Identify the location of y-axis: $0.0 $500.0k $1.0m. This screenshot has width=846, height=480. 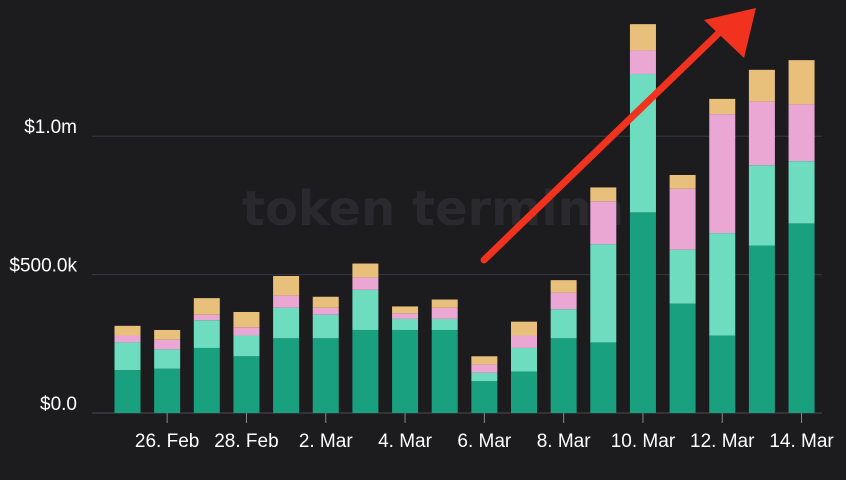
(43, 266).